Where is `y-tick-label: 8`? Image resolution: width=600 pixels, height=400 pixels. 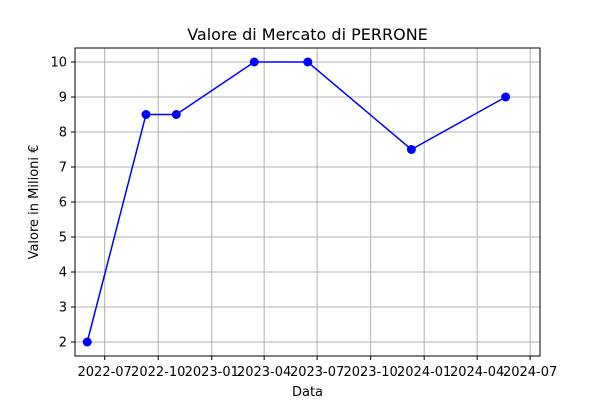
y-tick-label: 8 is located at coordinates (63, 133).